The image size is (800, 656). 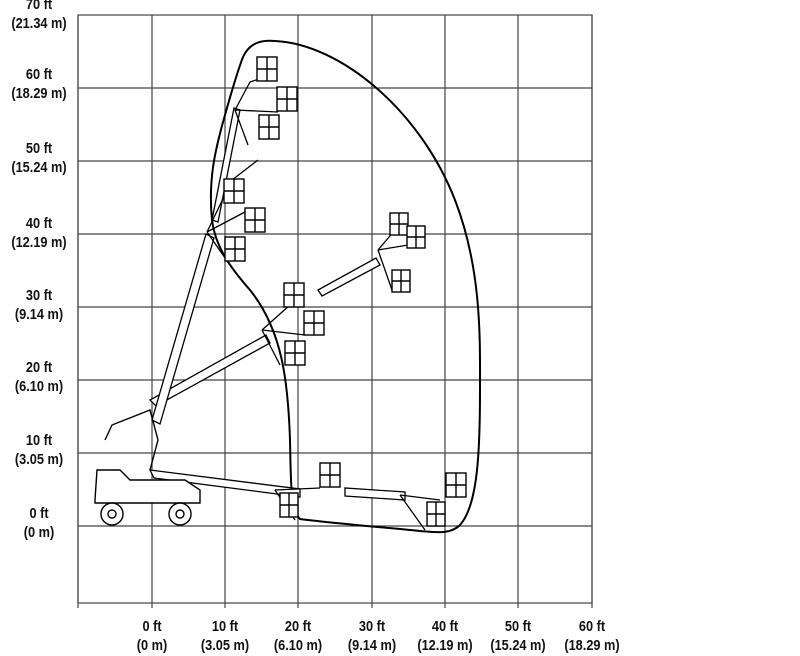 I want to click on y-ft: 30 ft, so click(x=39, y=295).